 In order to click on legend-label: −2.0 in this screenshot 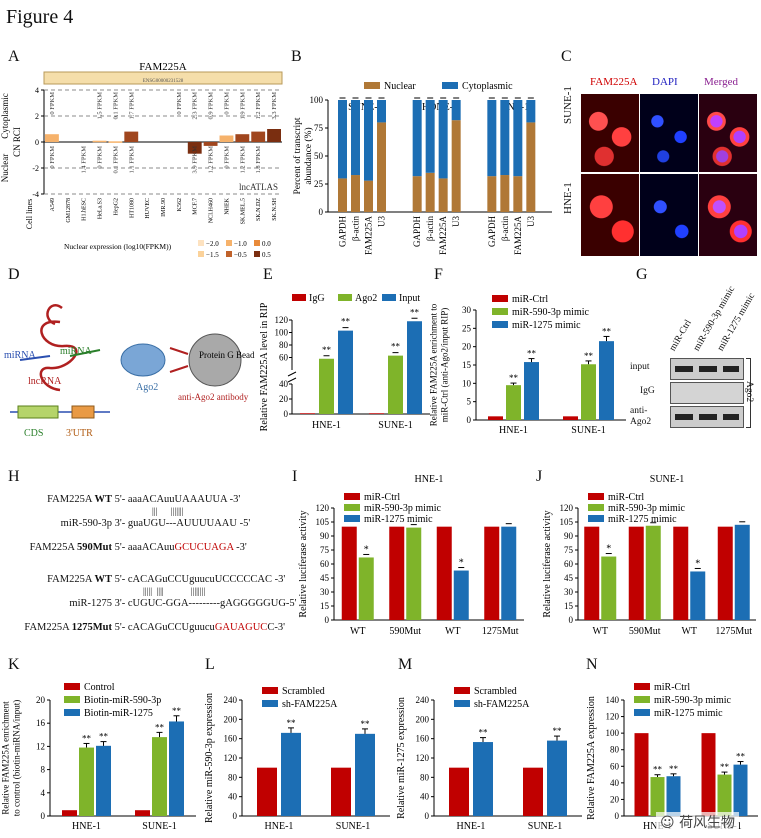, I will do `click(212, 244)`.